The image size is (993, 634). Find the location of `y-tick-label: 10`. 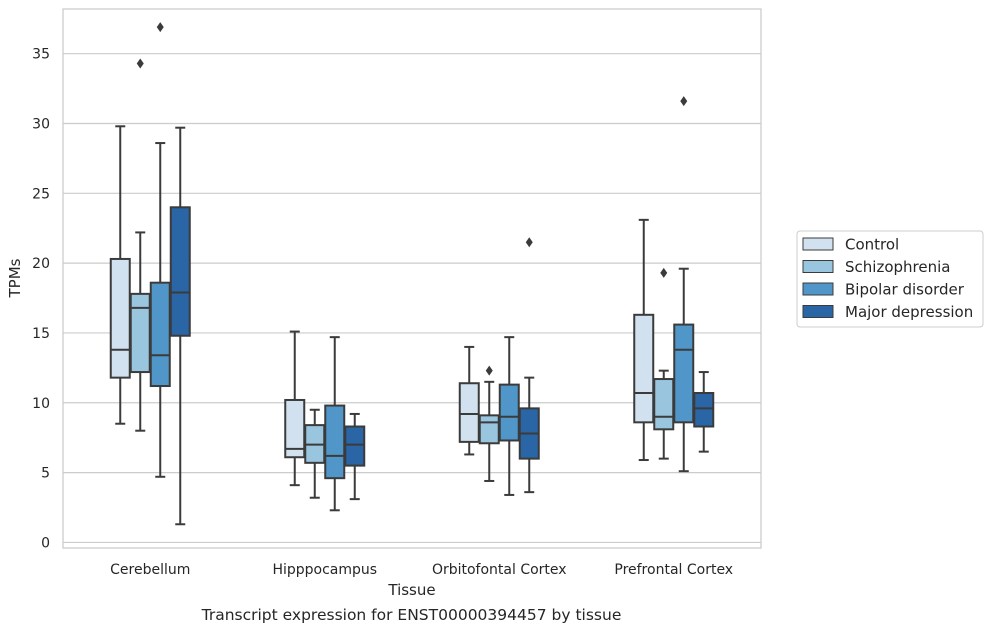

y-tick-label: 10 is located at coordinates (41, 404).